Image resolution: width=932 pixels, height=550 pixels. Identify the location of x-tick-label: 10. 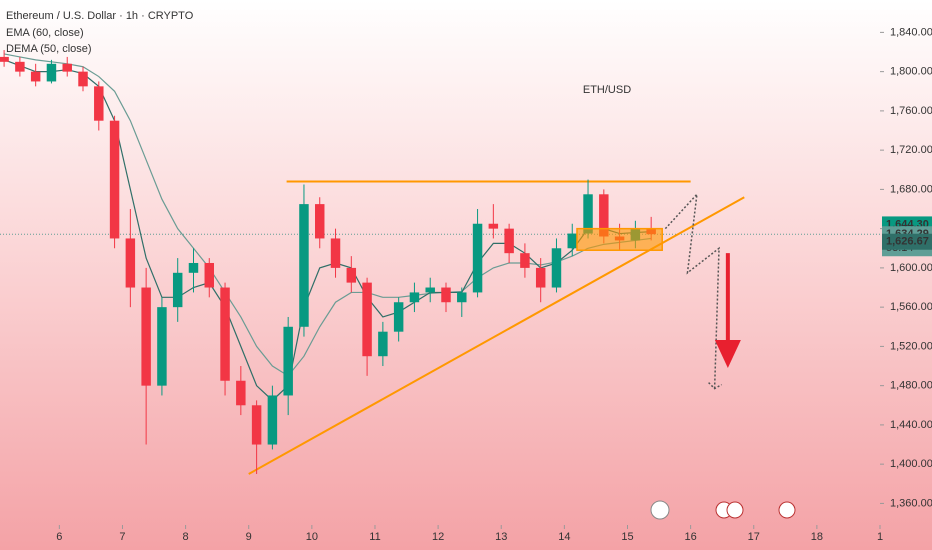
(312, 537).